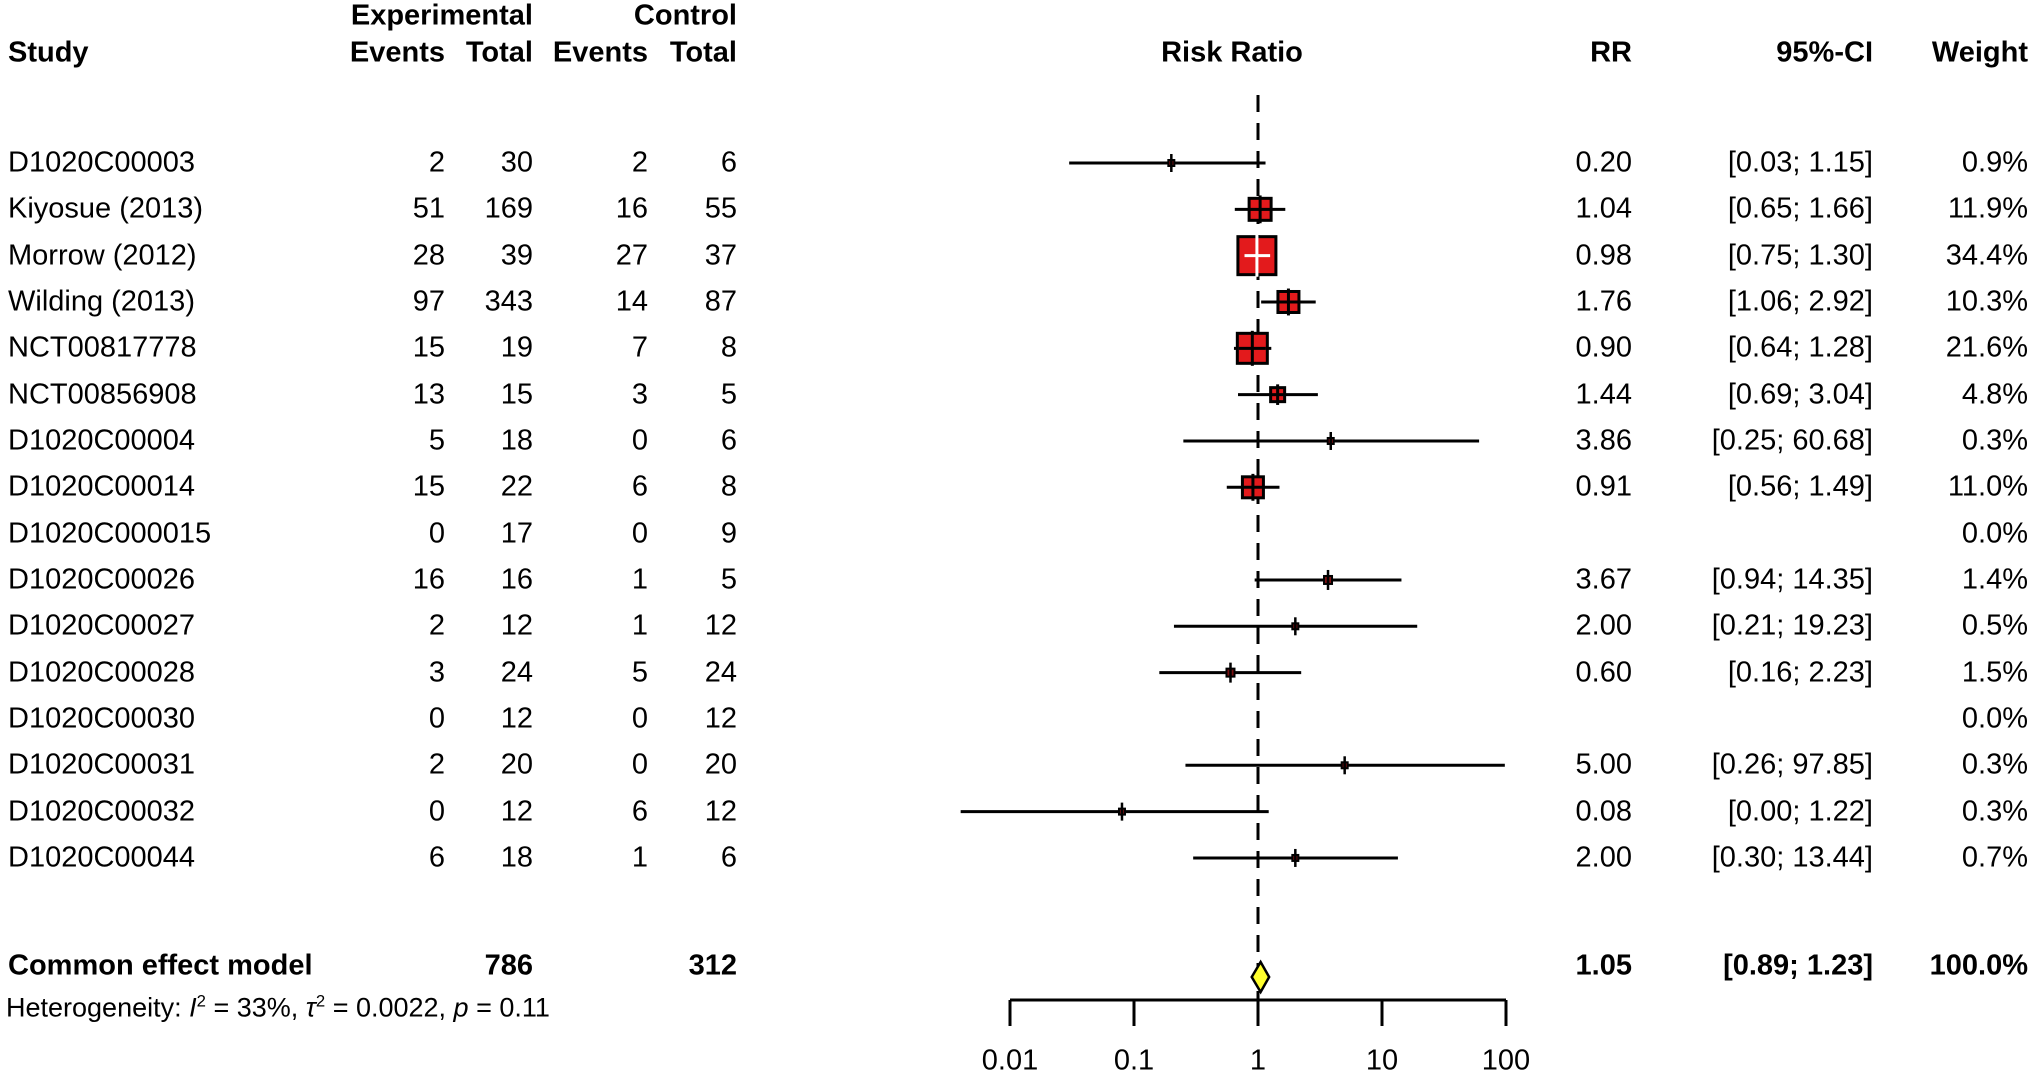  What do you see at coordinates (1792, 857) in the screenshot?
I see `ci-value: [0.30; 13.44]` at bounding box center [1792, 857].